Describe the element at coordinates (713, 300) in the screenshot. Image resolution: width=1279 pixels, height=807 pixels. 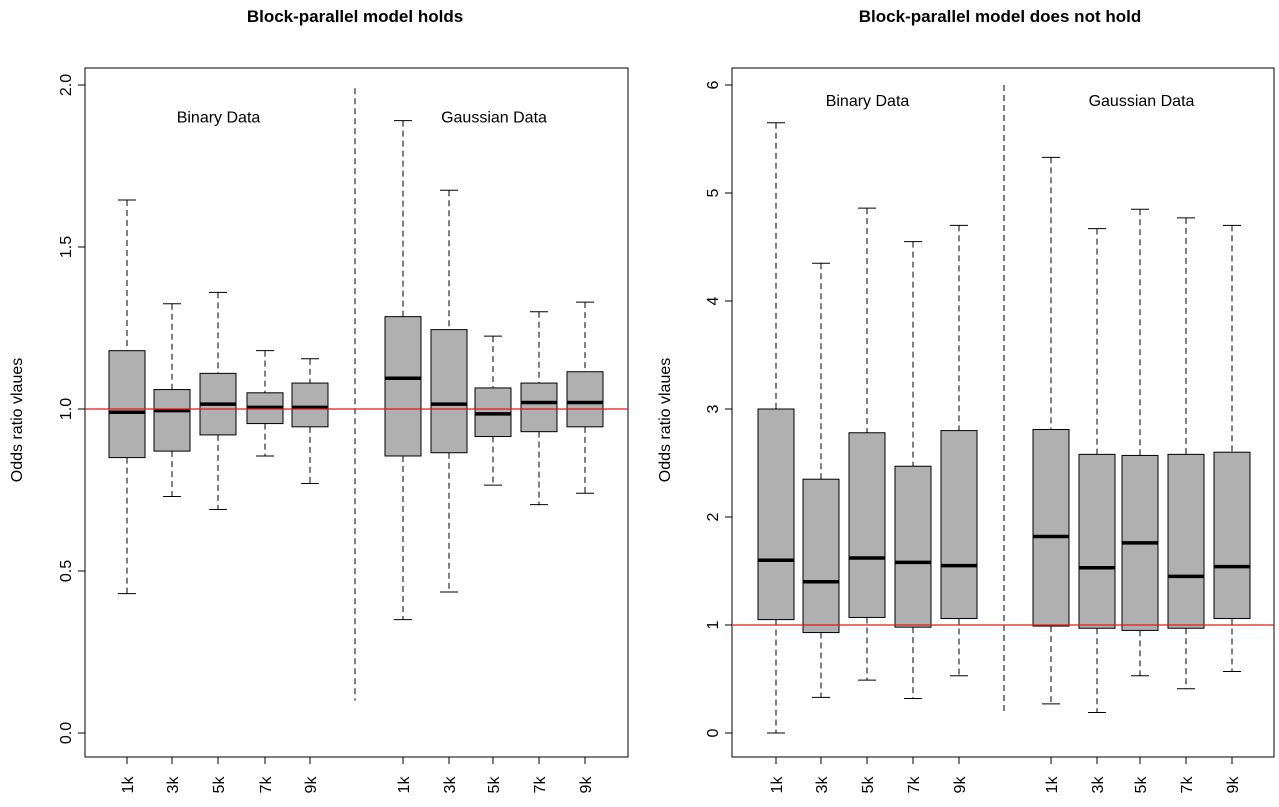
I see `right-y-tick-label: 4` at that location.